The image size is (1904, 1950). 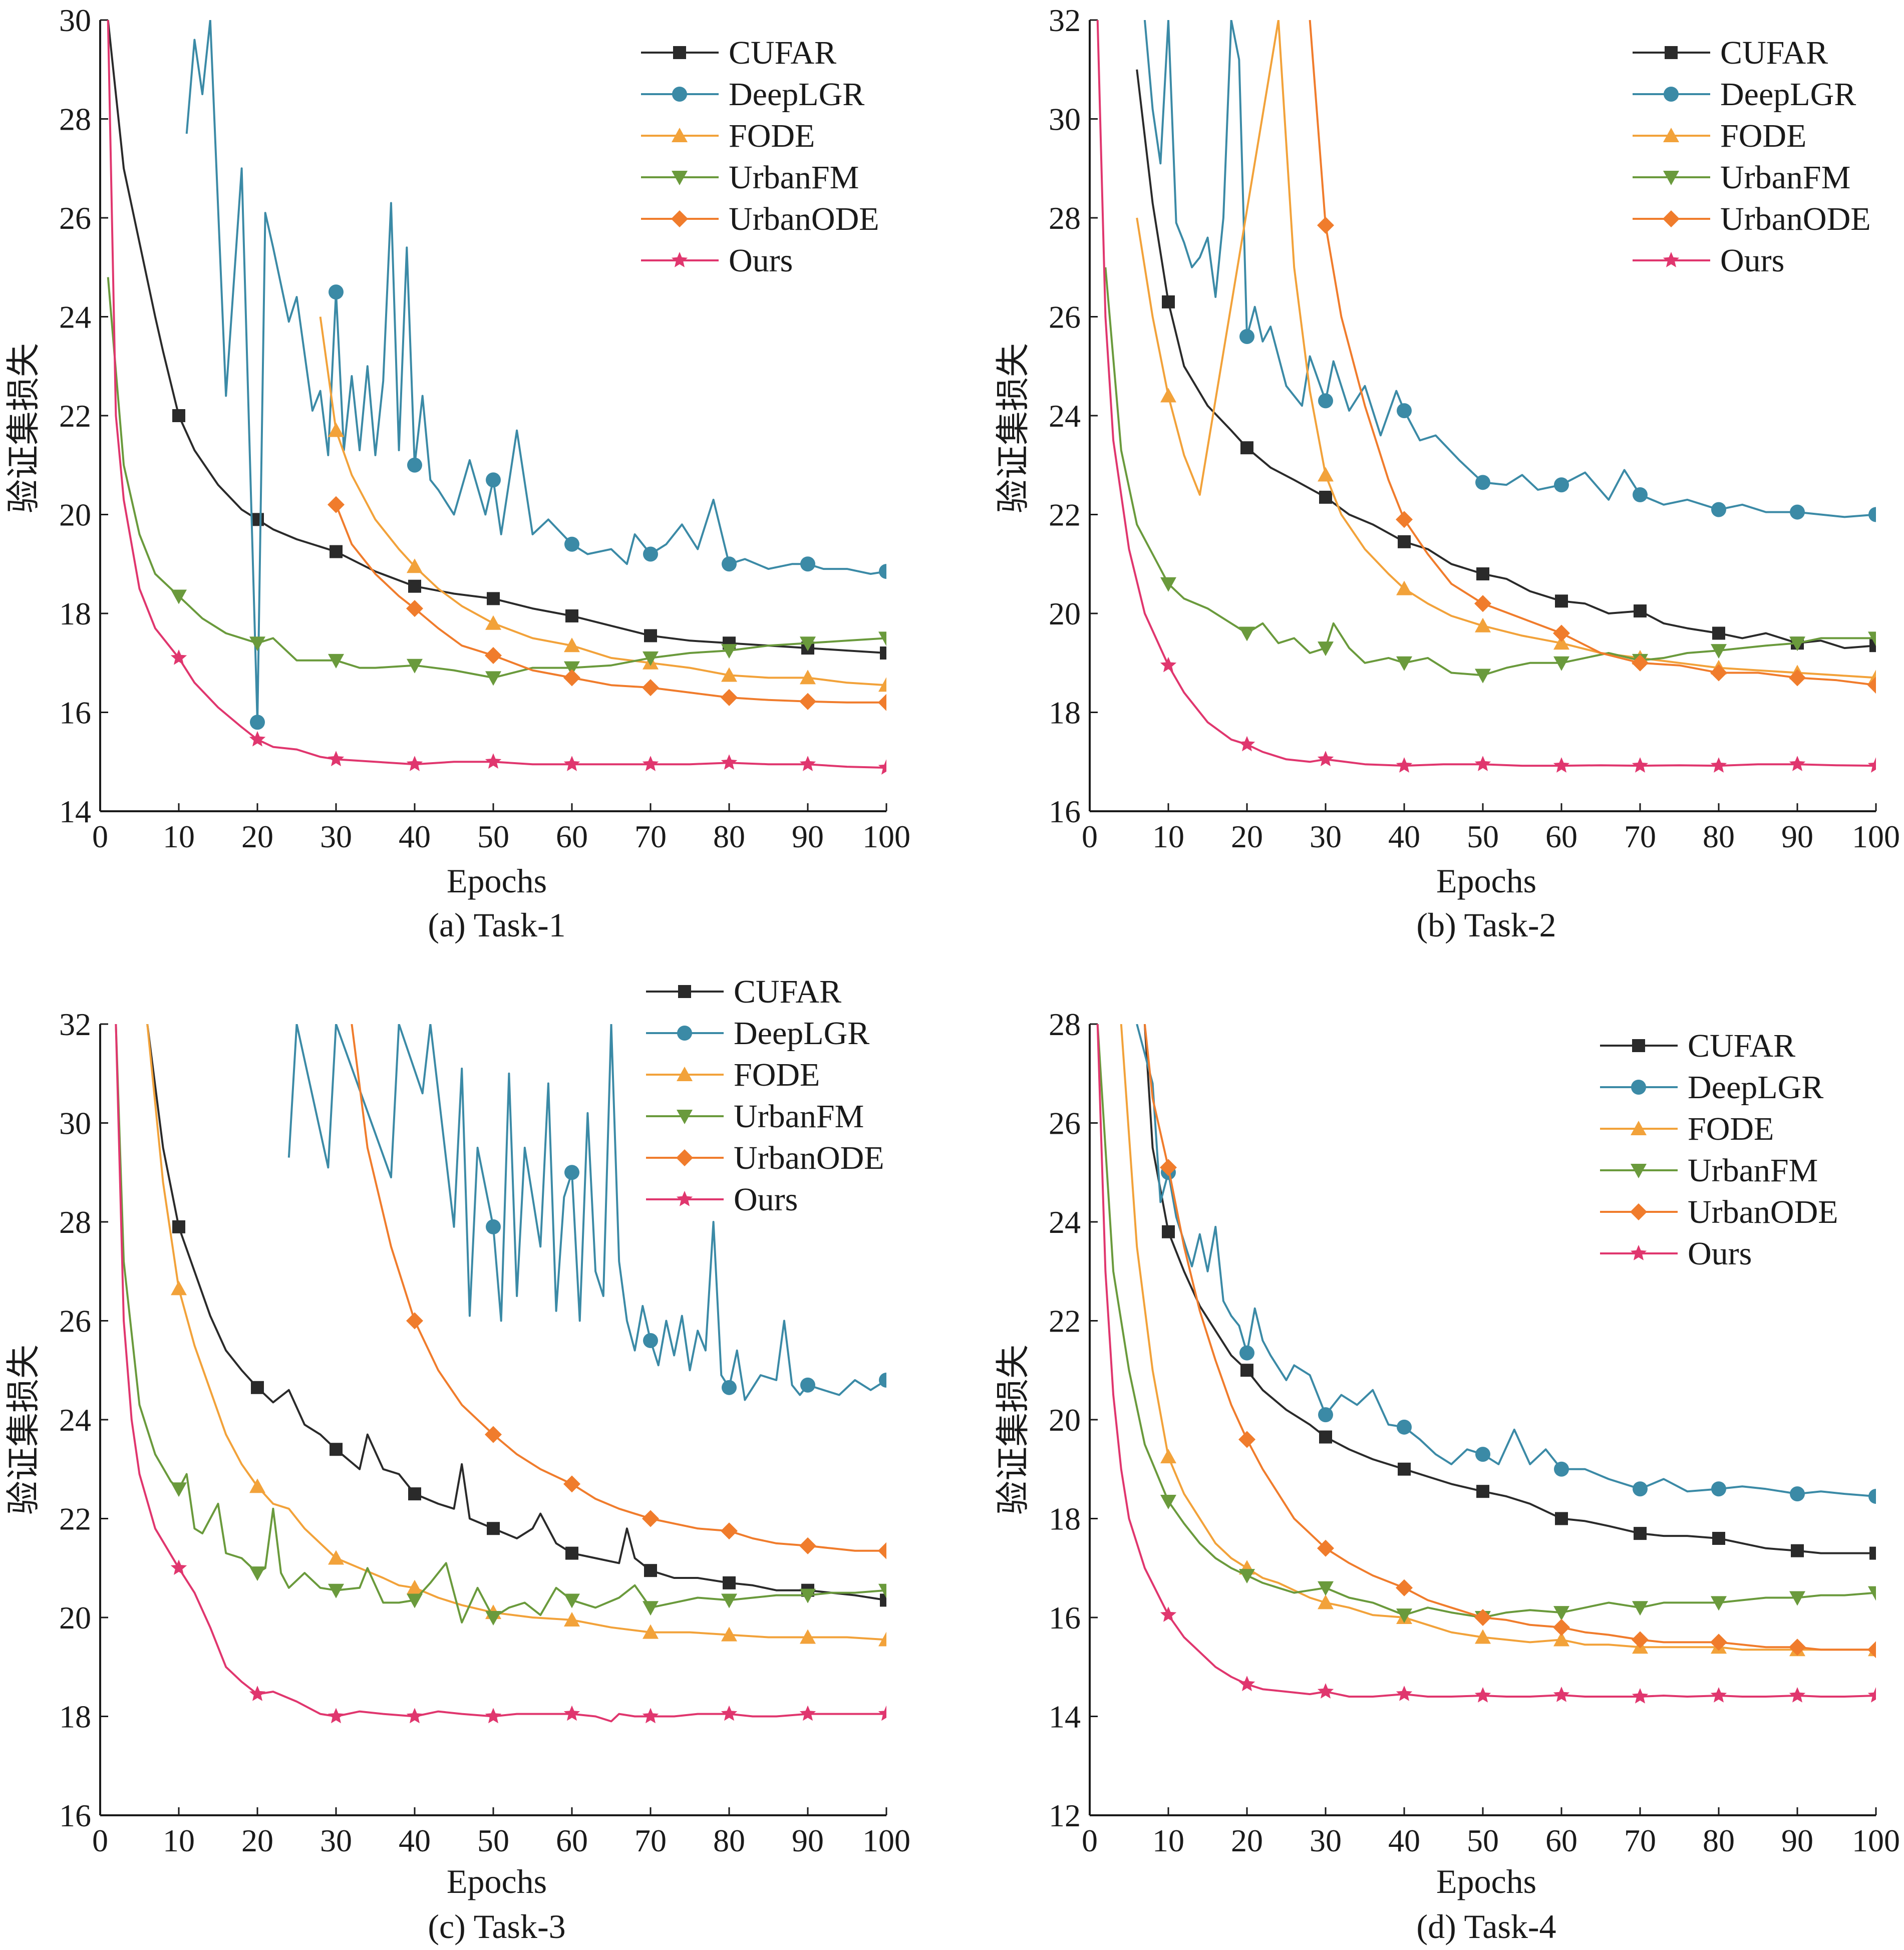 What do you see at coordinates (1326, 837) in the screenshot?
I see `x-tick-label: 30` at bounding box center [1326, 837].